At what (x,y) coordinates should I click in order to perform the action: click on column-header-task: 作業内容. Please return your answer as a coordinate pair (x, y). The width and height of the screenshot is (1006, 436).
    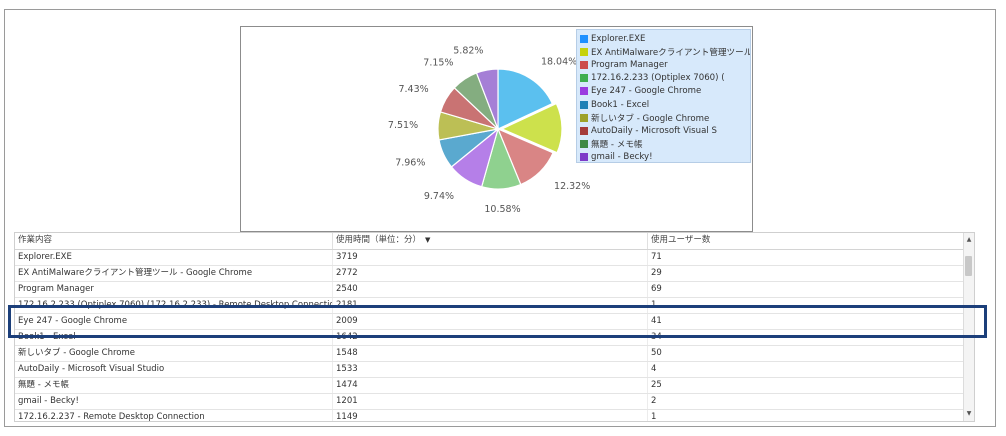
    Looking at the image, I should click on (174, 241).